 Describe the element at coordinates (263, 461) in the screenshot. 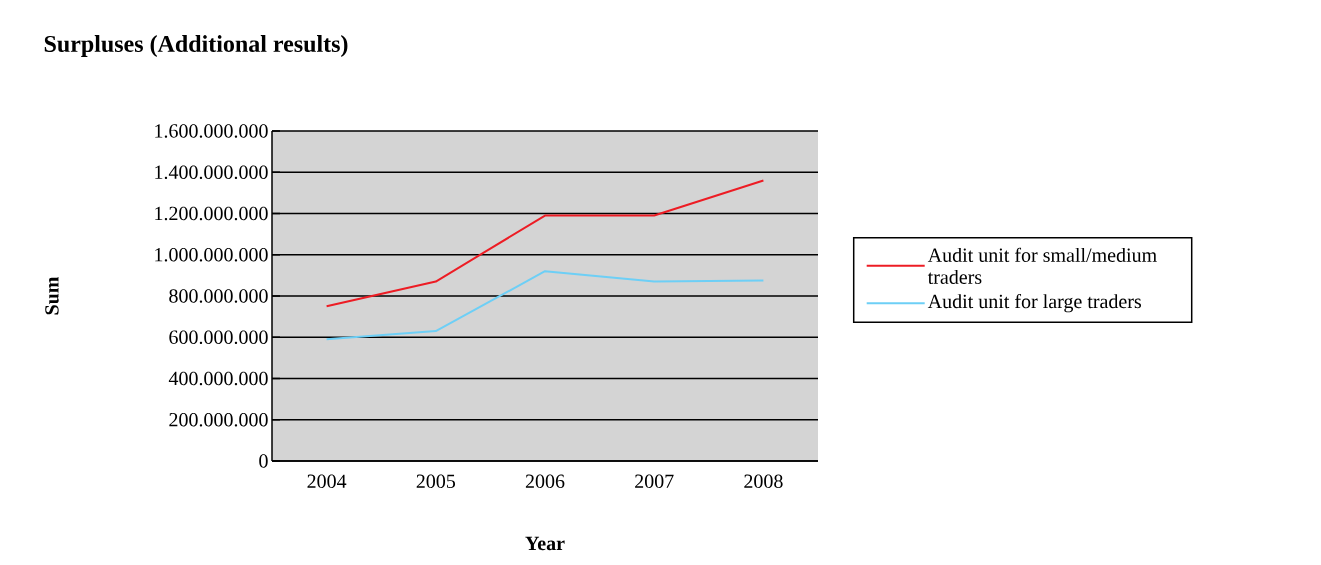

I see `y-tick-label: 0` at that location.